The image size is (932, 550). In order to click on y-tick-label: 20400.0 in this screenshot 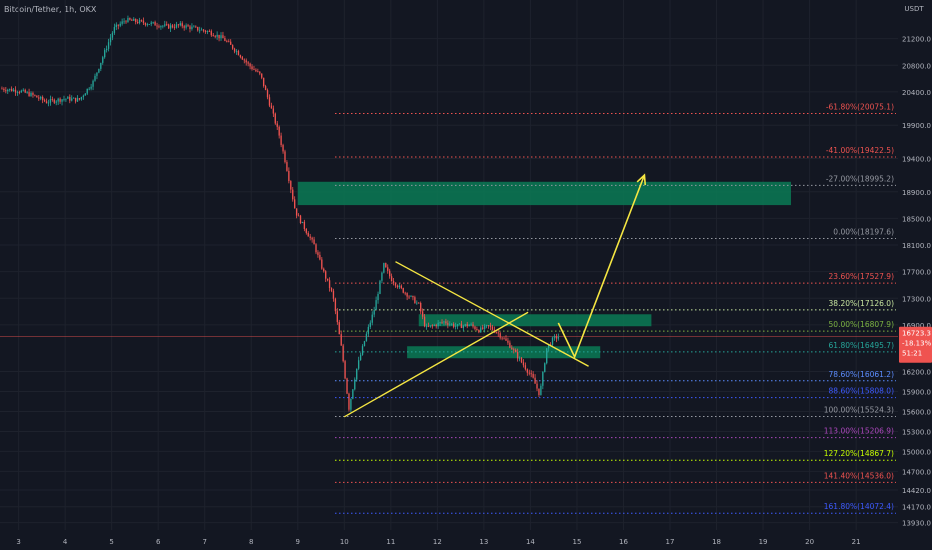, I will do `click(916, 93)`.